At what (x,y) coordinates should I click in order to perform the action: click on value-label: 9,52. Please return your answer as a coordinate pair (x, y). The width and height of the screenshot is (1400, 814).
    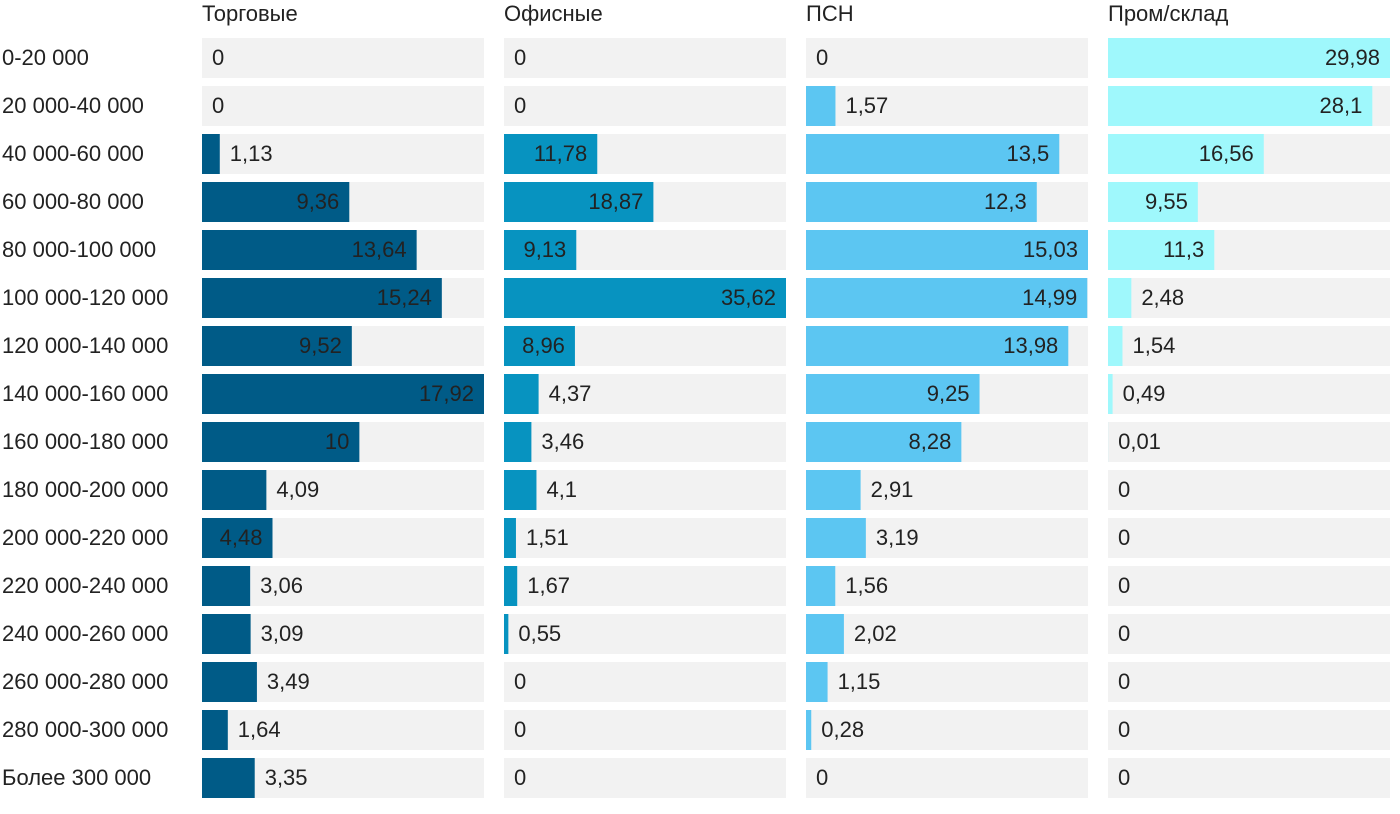
    Looking at the image, I should click on (320, 345).